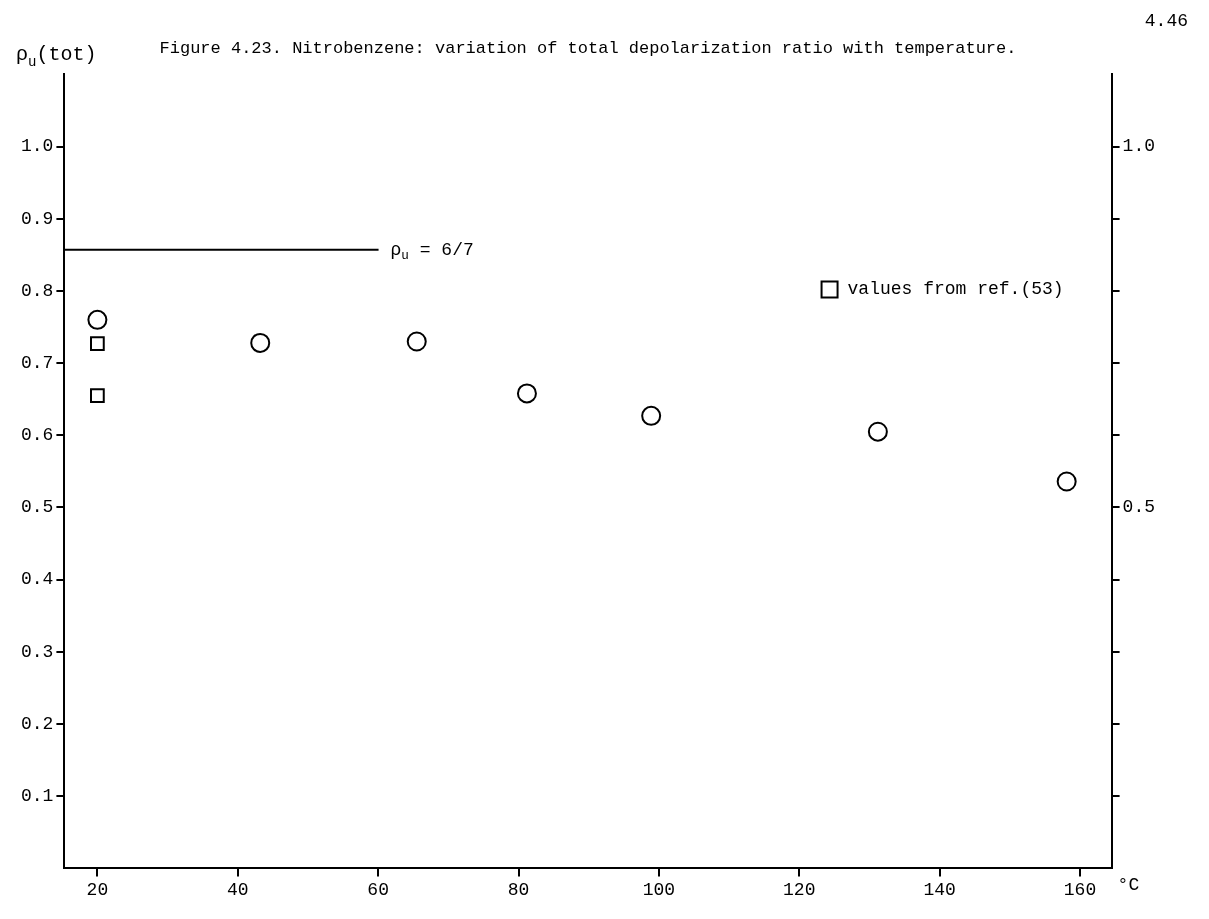 Image resolution: width=1209 pixels, height=919 pixels. What do you see at coordinates (37, 146) in the screenshot?
I see `y-tick-label: 1.0` at bounding box center [37, 146].